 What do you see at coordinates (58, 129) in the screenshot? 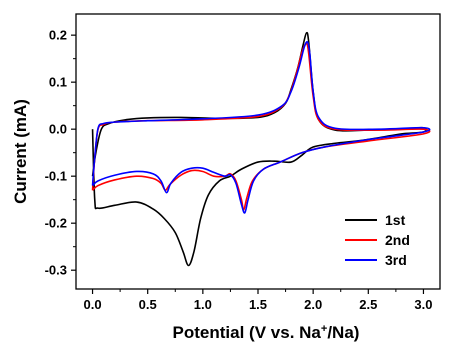
I see `y-tick-label: 0.0` at bounding box center [58, 129].